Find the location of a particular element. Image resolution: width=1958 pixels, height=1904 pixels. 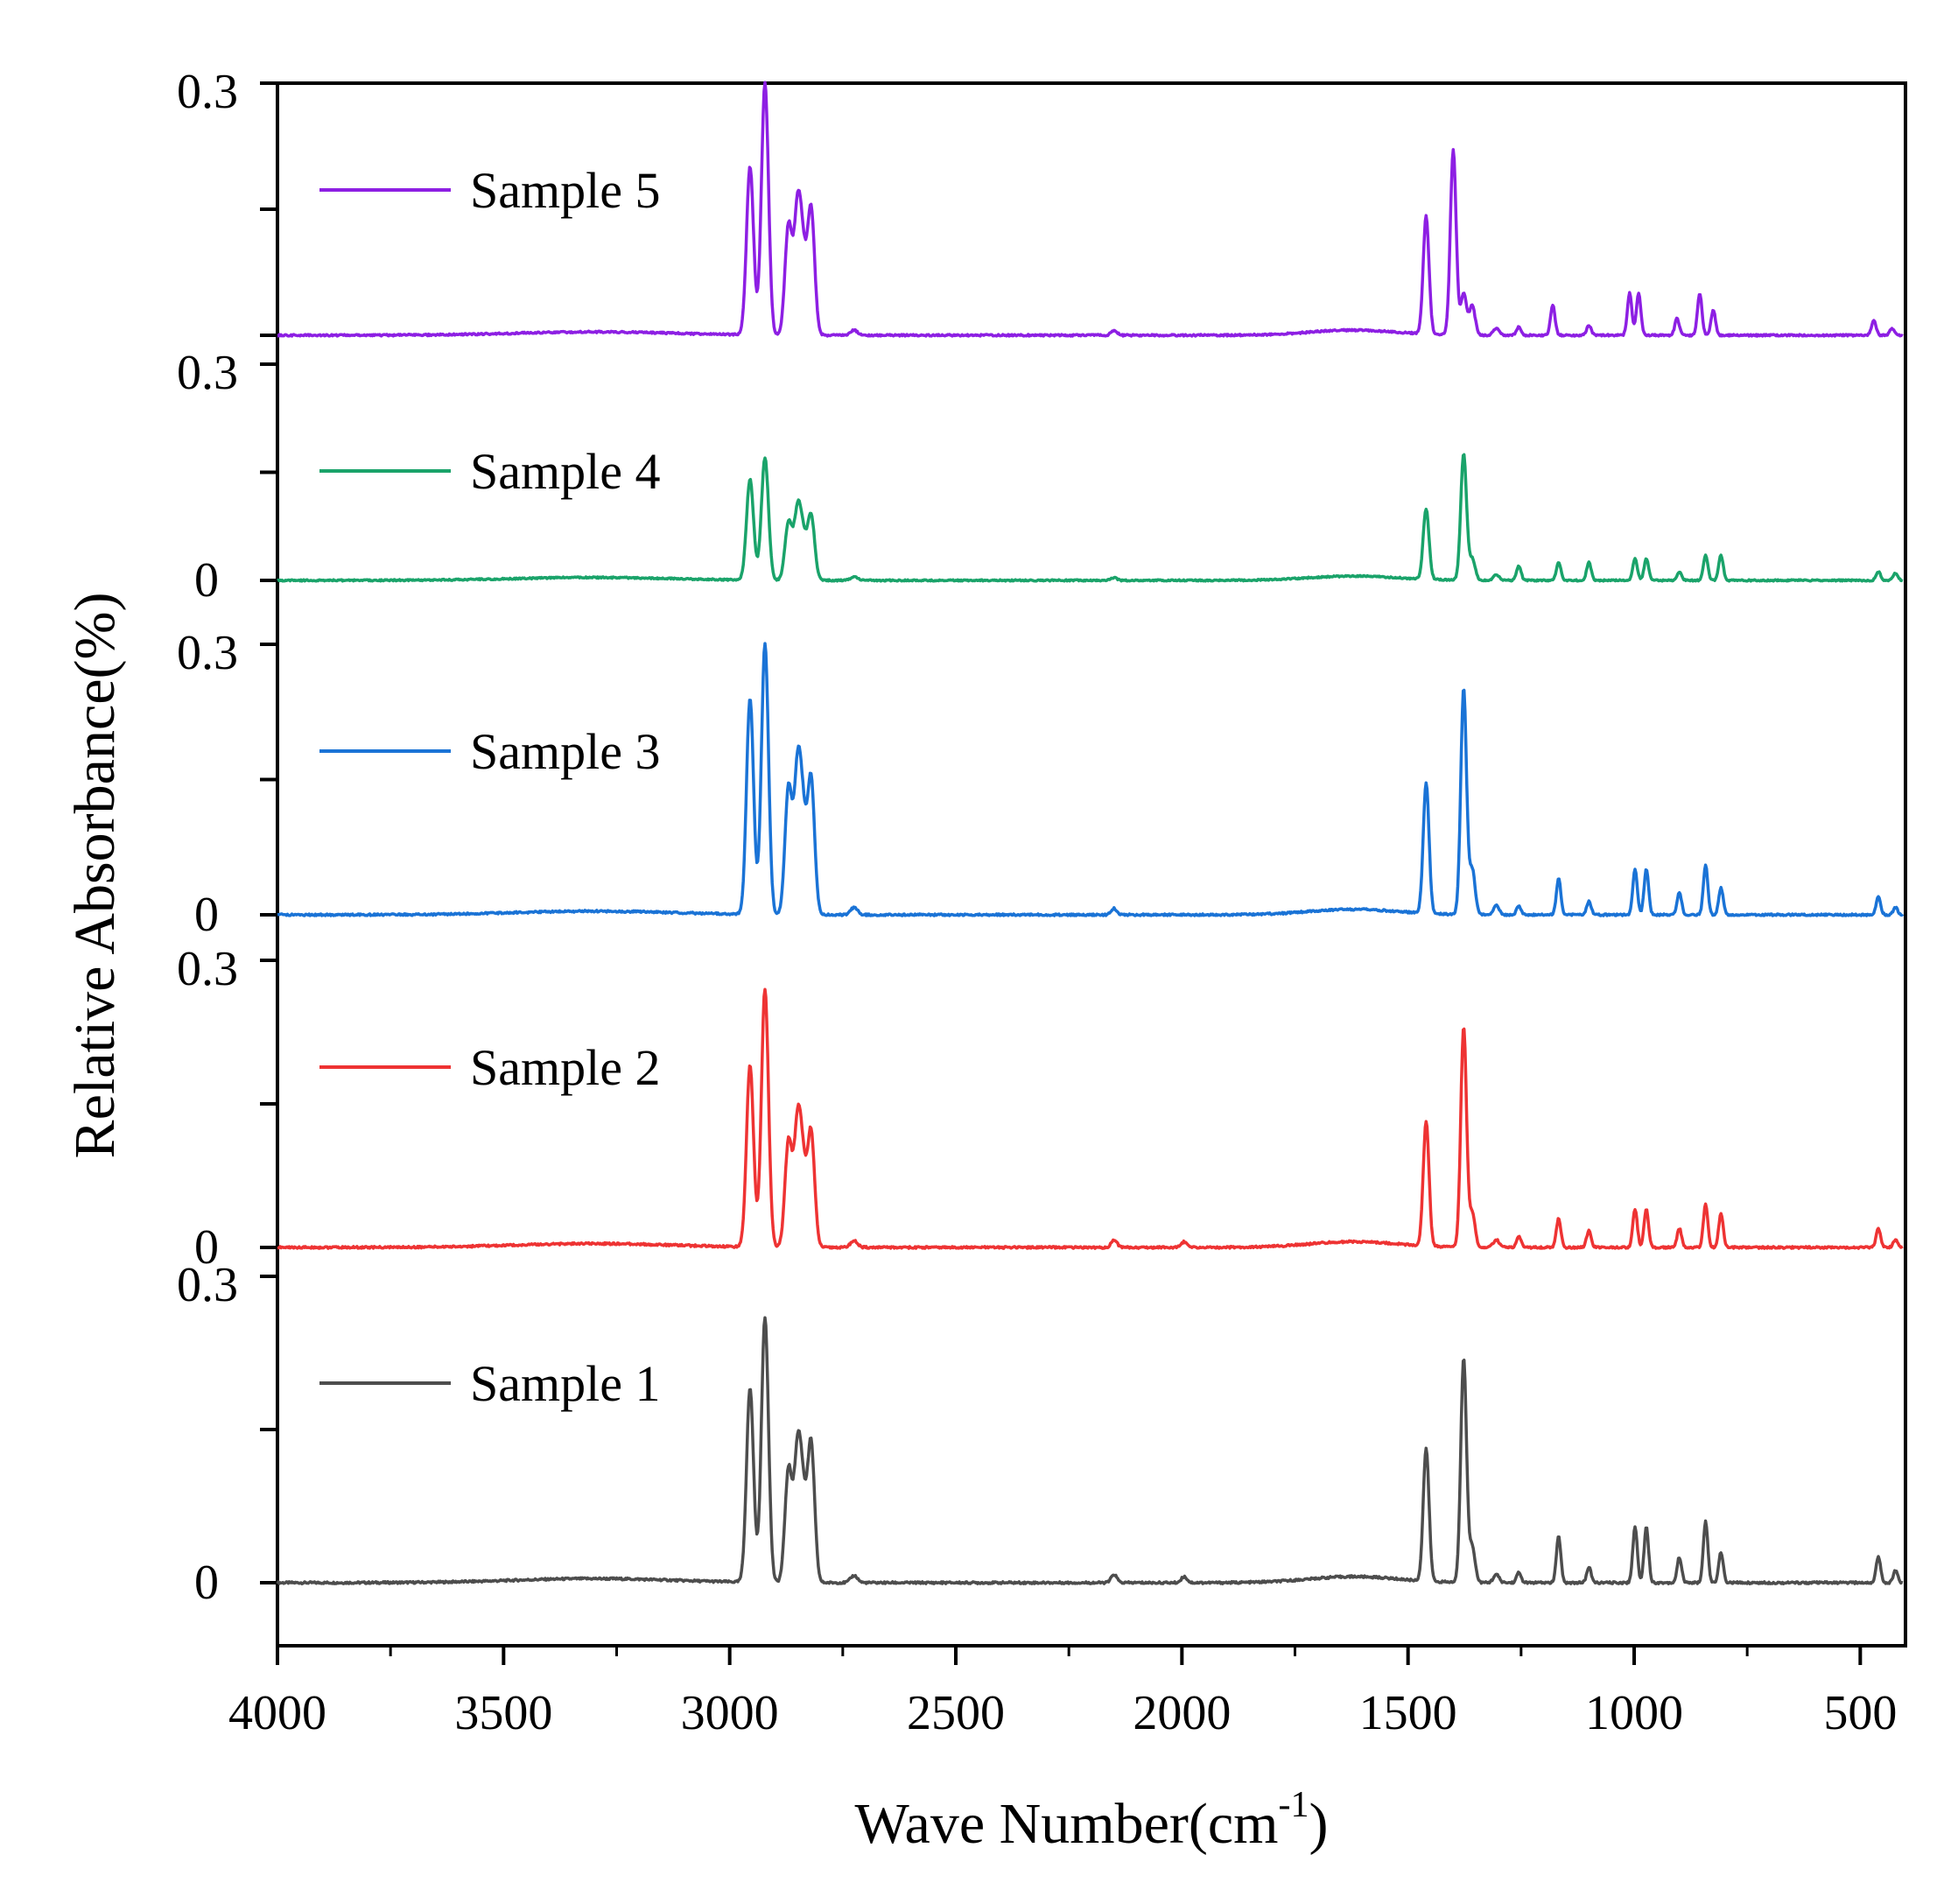

legend-label: Sample 5 is located at coordinates (565, 190).